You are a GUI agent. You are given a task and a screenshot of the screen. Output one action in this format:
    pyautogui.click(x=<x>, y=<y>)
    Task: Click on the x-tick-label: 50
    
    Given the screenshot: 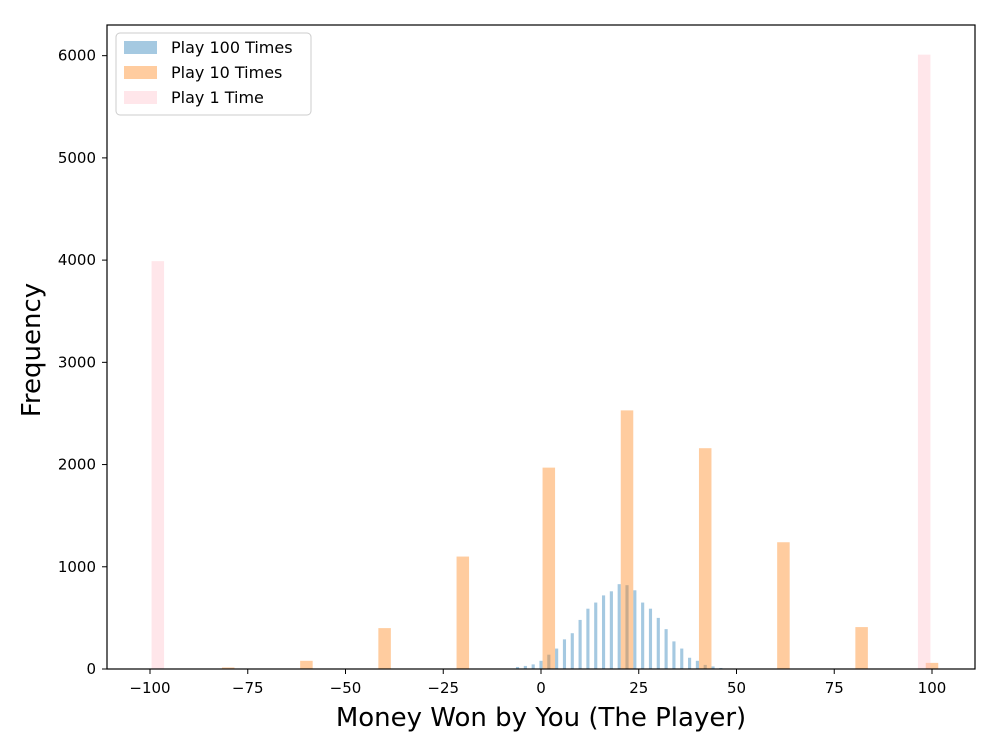 What is the action you would take?
    pyautogui.click(x=736, y=688)
    